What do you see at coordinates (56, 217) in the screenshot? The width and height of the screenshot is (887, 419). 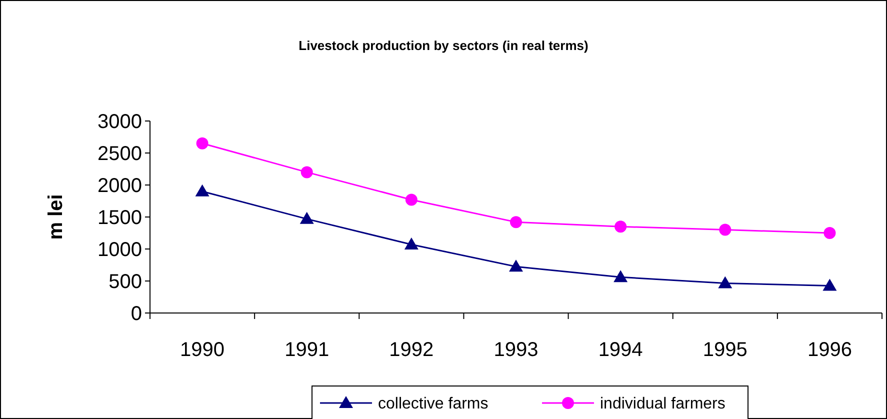 I see `y-axis-title: m lei` at bounding box center [56, 217].